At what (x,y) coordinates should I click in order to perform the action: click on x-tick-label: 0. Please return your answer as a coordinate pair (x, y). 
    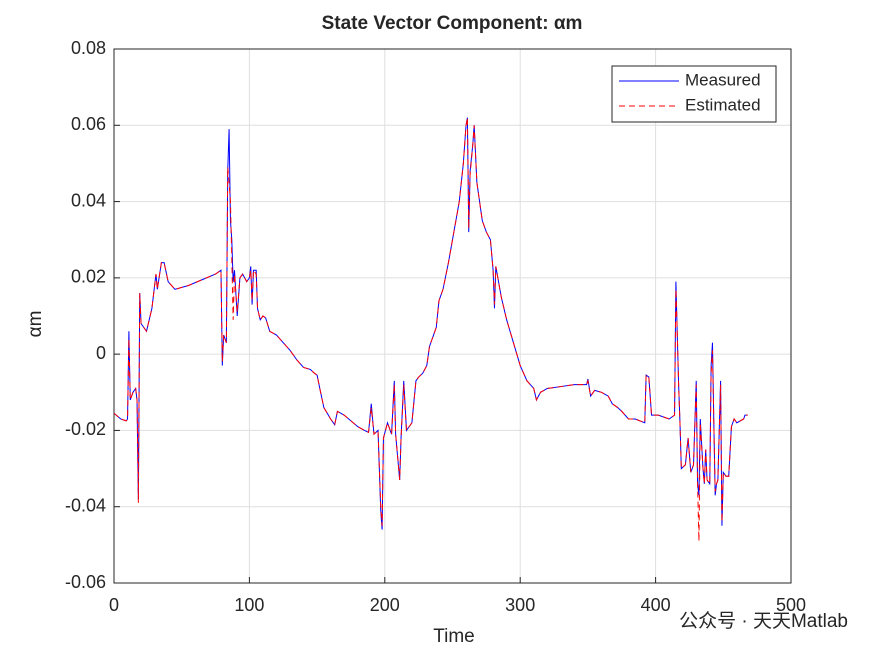
    Looking at the image, I should click on (114, 605).